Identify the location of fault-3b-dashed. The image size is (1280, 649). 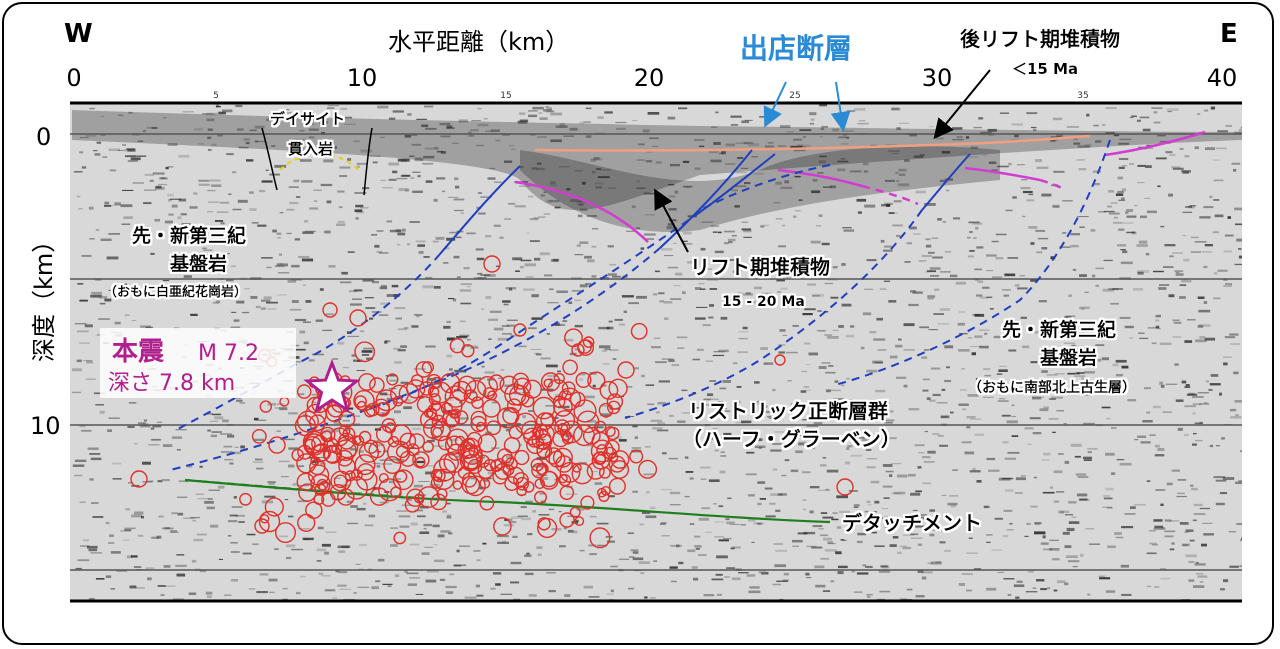
(765, 187).